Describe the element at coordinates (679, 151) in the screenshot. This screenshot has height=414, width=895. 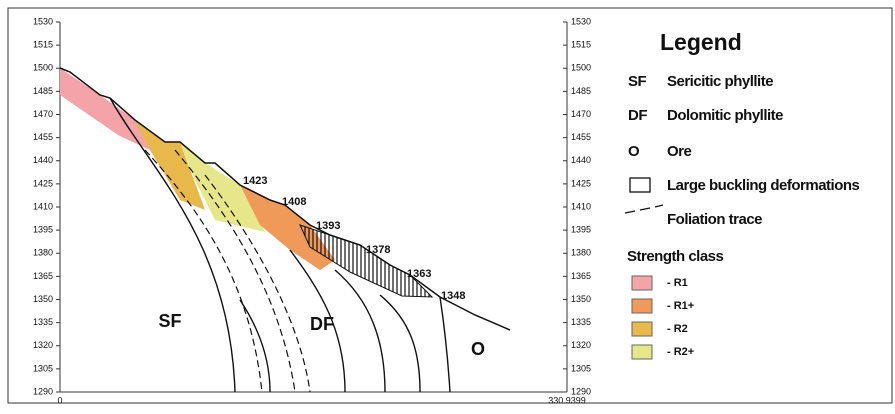
I see `legend-label: Ore` at that location.